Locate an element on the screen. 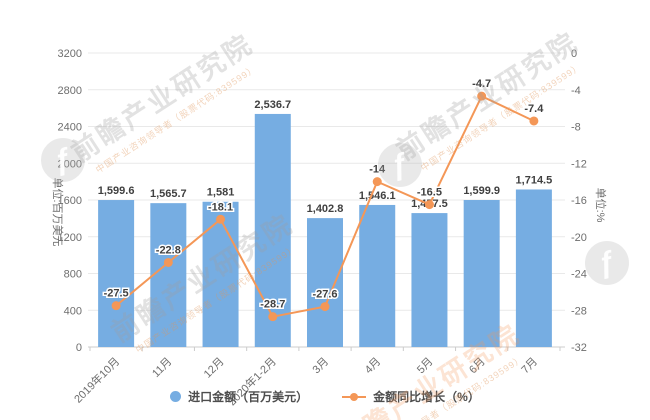 The image size is (650, 420). line-value-label: -14 is located at coordinates (377, 170).